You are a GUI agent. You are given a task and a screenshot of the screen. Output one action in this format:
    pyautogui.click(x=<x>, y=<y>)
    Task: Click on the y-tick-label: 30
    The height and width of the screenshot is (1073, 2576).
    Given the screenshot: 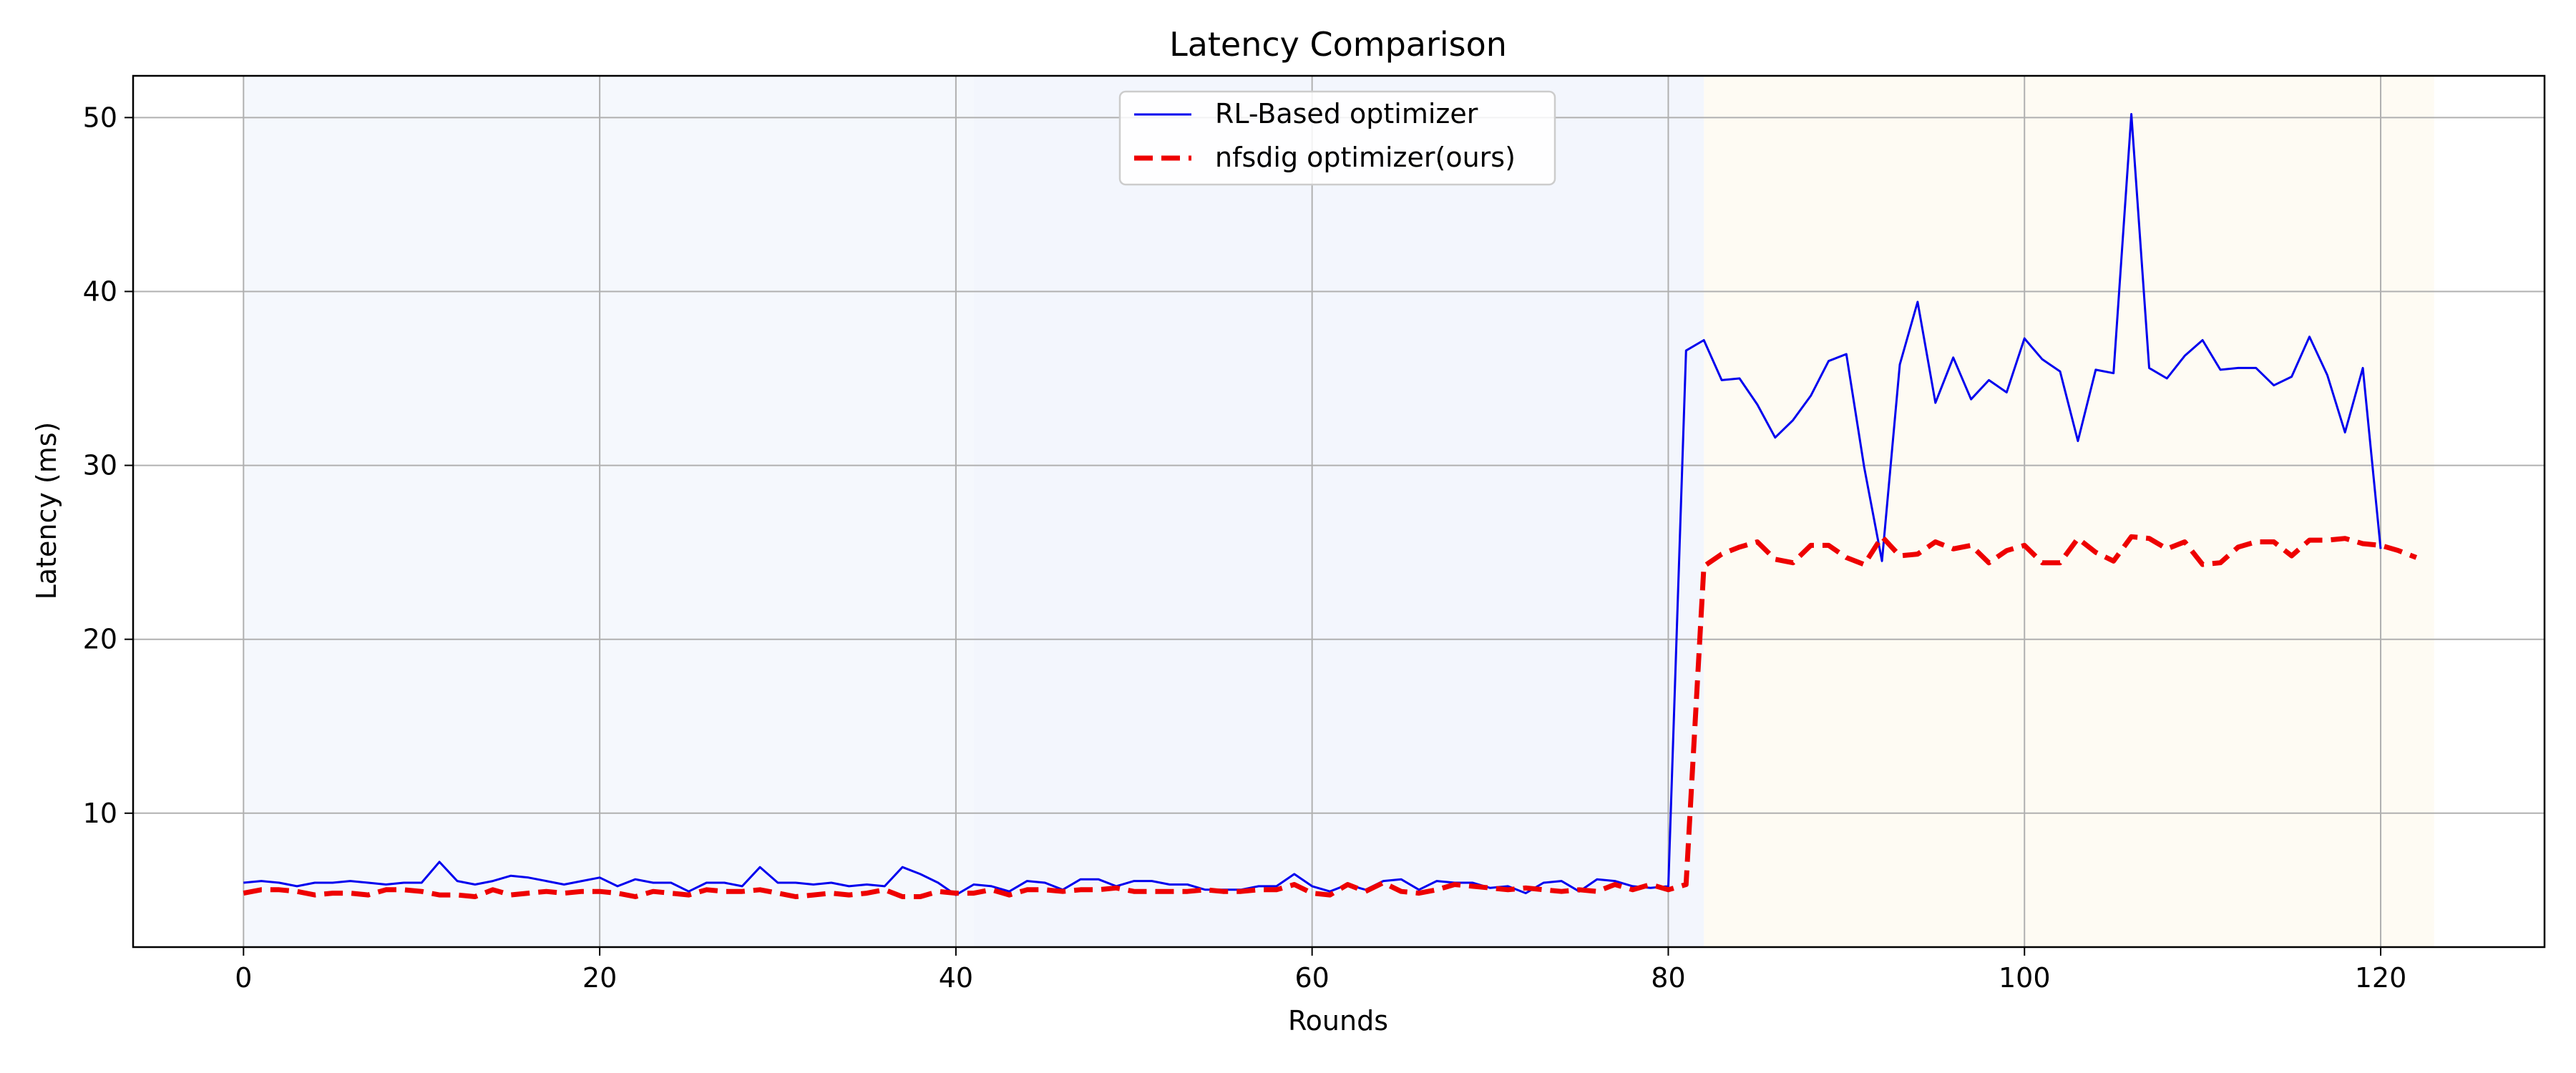 What is the action you would take?
    pyautogui.click(x=100, y=465)
    